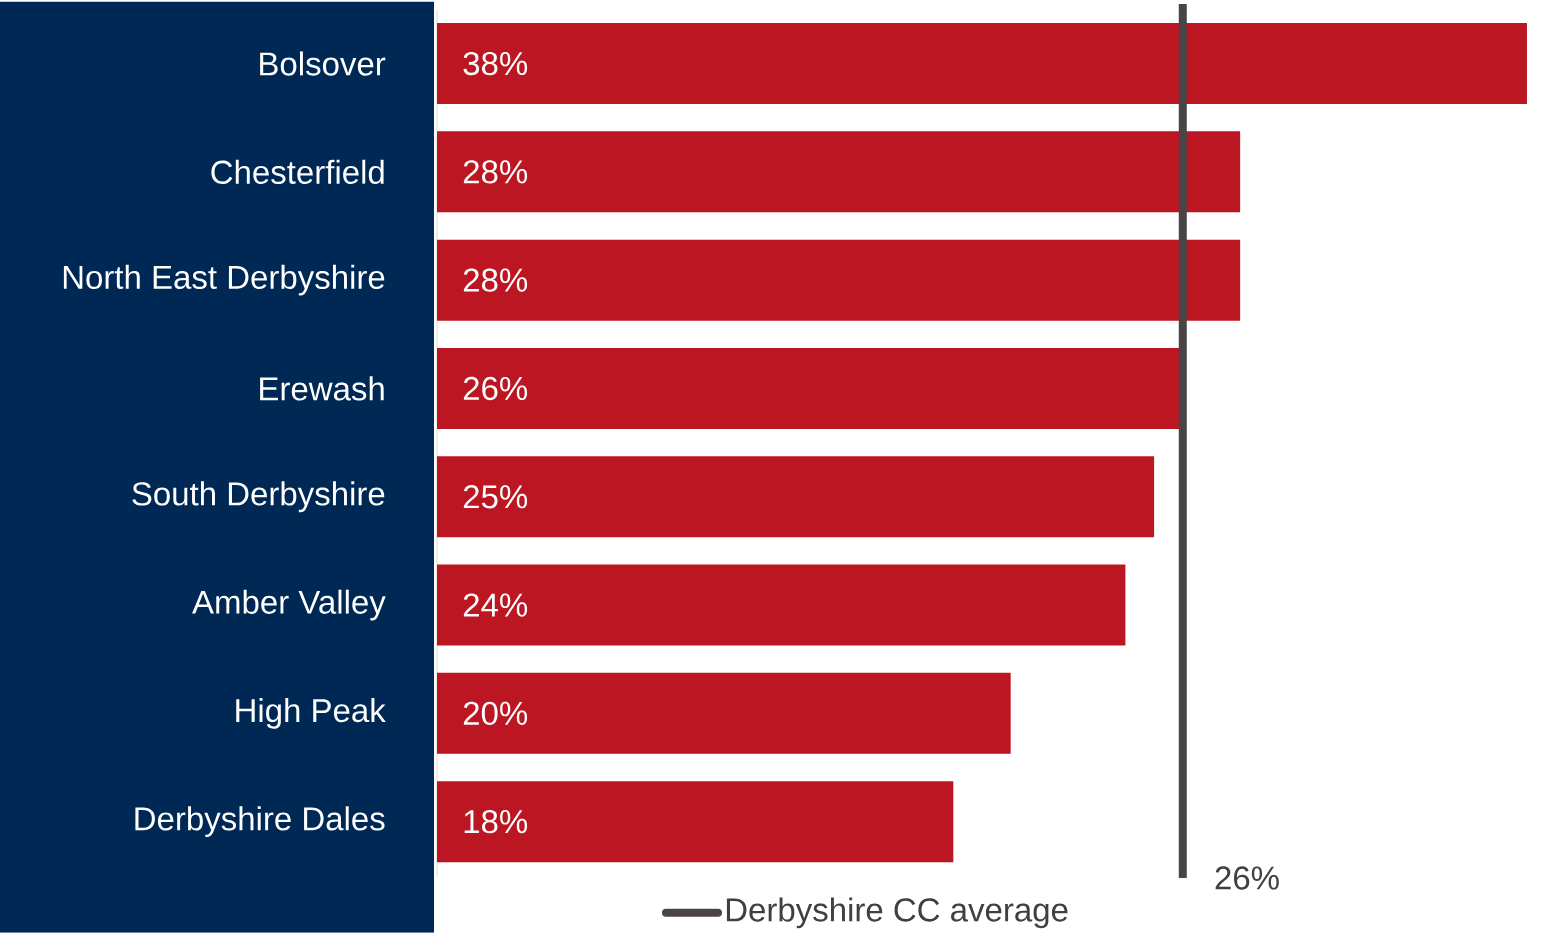 This screenshot has height=933, width=1553. I want to click on y-tick-label: North East Derbyshire, so click(224, 280).